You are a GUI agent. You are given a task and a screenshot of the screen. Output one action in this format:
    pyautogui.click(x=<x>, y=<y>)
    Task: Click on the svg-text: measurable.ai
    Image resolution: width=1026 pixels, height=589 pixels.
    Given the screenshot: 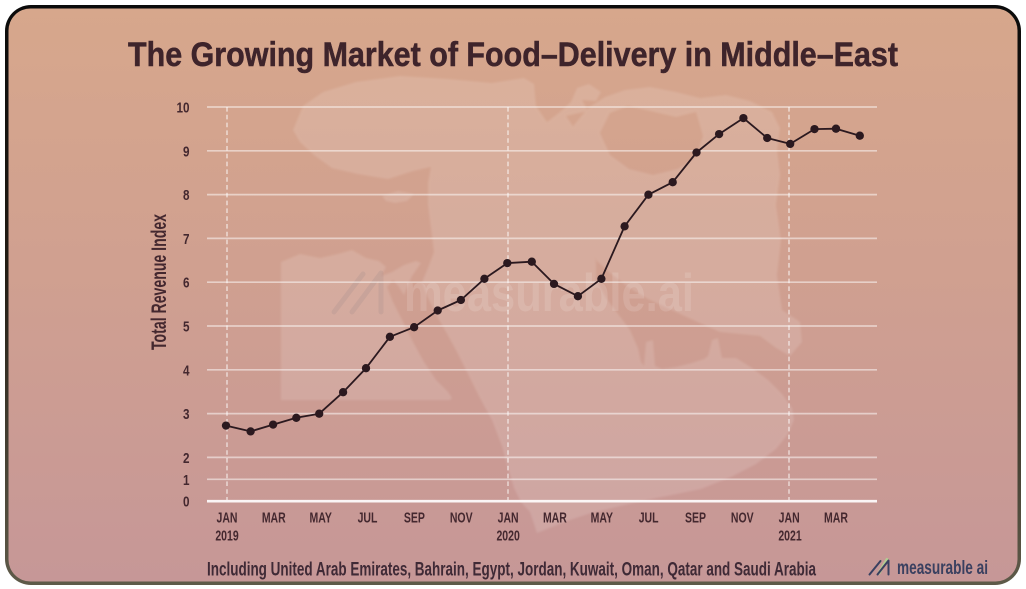 What is the action you would take?
    pyautogui.click(x=549, y=293)
    